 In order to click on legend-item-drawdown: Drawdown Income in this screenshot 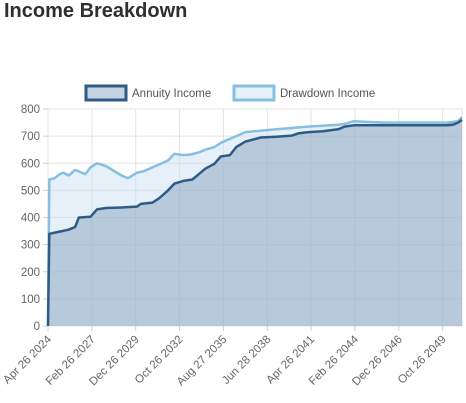, I will do `click(303, 93)`.